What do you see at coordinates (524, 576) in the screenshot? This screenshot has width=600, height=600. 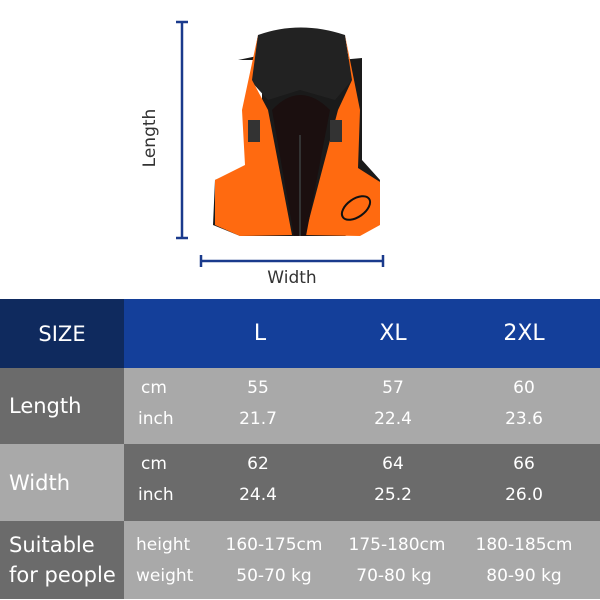 I see `cell-value: 80-90 kg` at bounding box center [524, 576].